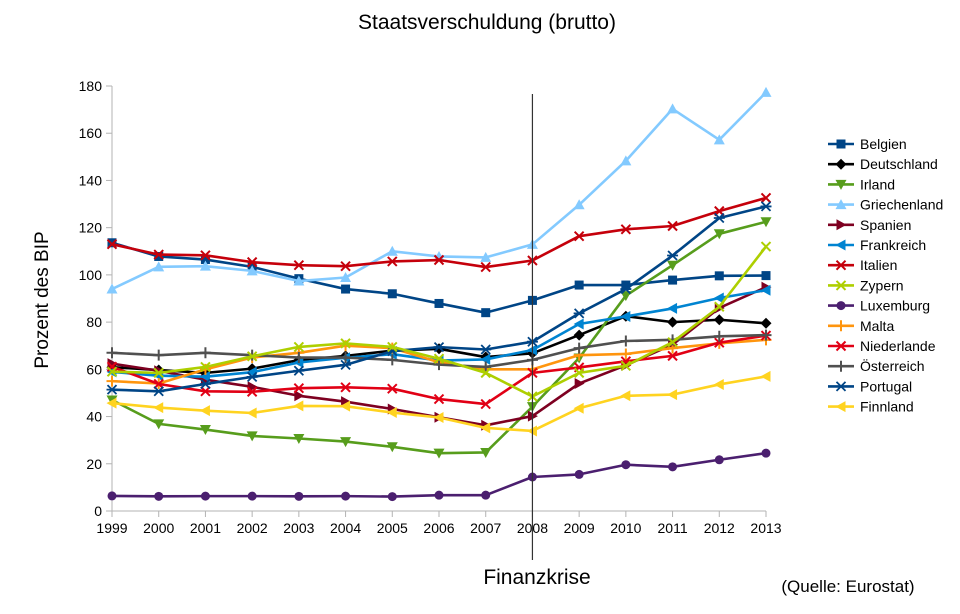 The image size is (960, 614). Describe the element at coordinates (893, 245) in the screenshot. I see `legend-label: Frankreich` at that location.